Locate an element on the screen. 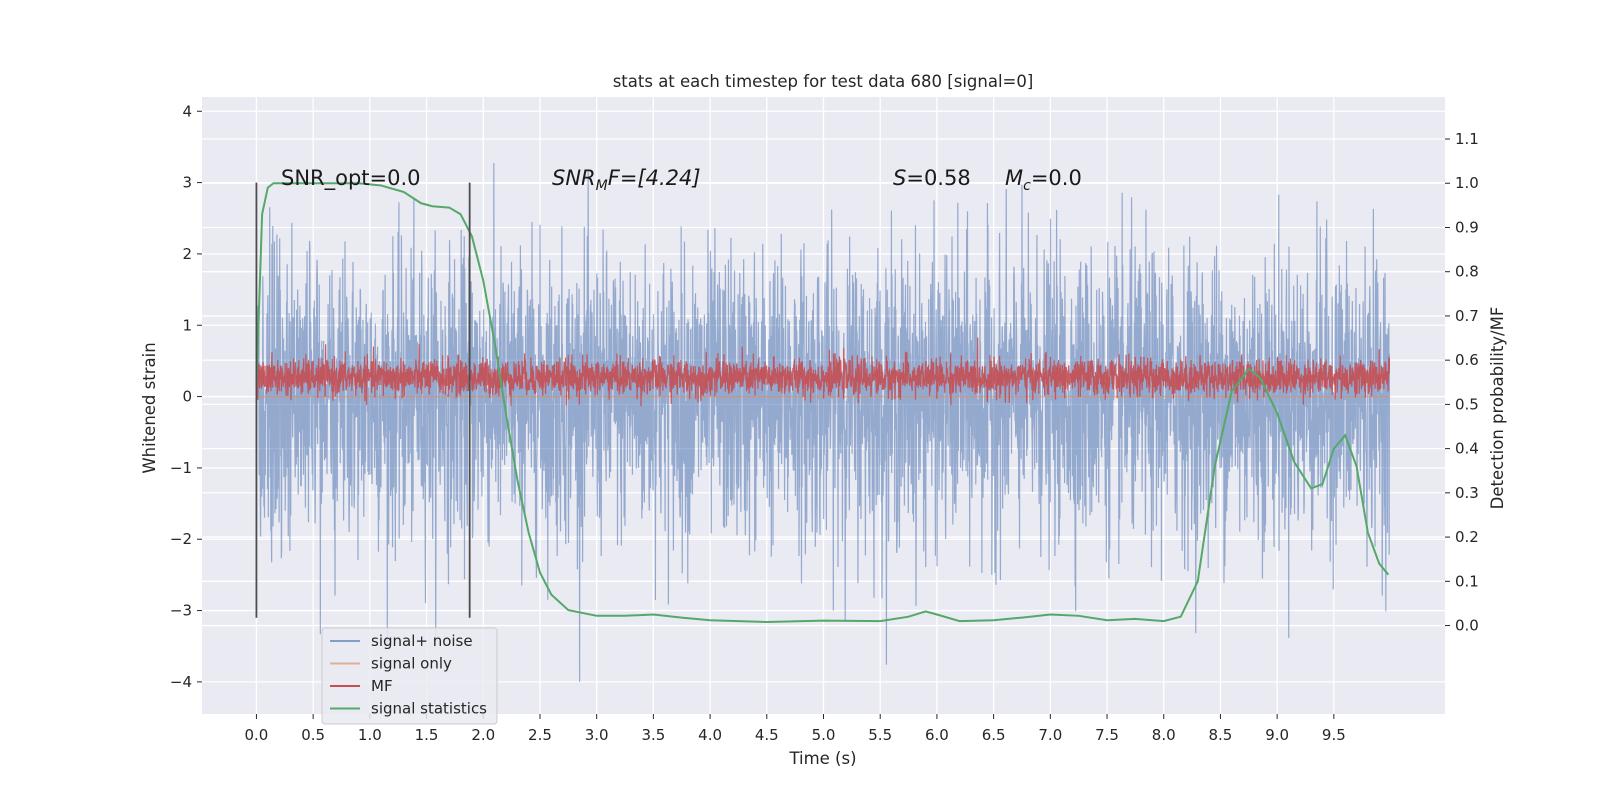 The width and height of the screenshot is (1600, 800). annotation-snr-mf-rest: F=[4.24] is located at coordinates (654, 178).